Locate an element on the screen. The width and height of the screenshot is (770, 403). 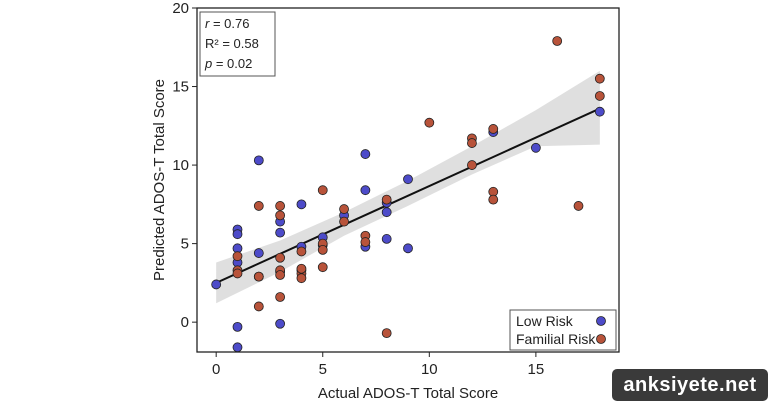
x-tick-label: 0 is located at coordinates (216, 369).